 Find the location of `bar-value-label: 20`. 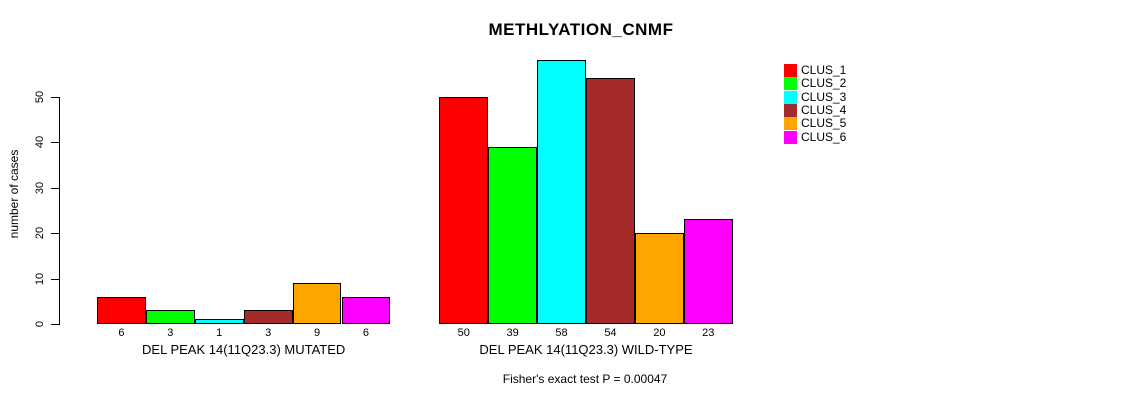

bar-value-label: 20 is located at coordinates (659, 333).